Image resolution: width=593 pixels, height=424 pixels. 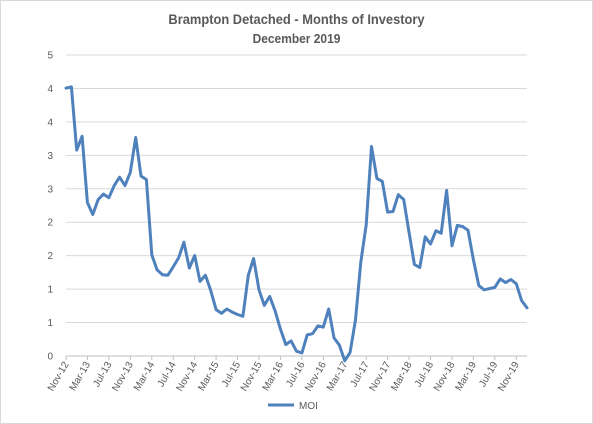 What do you see at coordinates (274, 376) in the screenshot?
I see `x-tick-label: Mar-16` at bounding box center [274, 376].